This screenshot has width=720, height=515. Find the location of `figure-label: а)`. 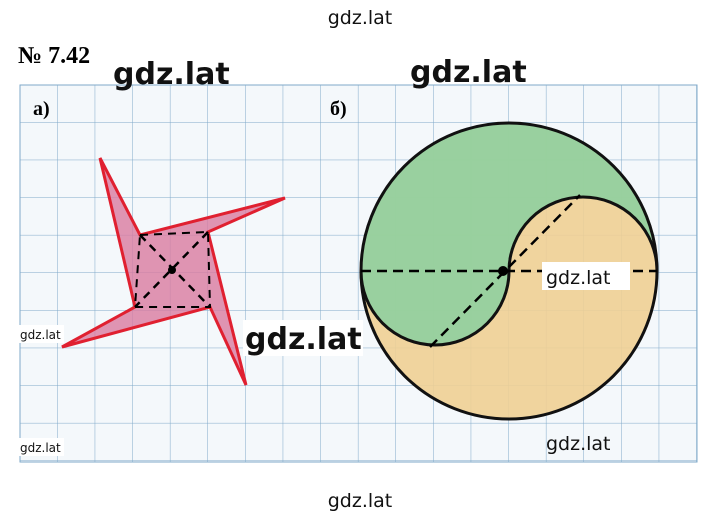

figure-label: а) is located at coordinates (41, 109).